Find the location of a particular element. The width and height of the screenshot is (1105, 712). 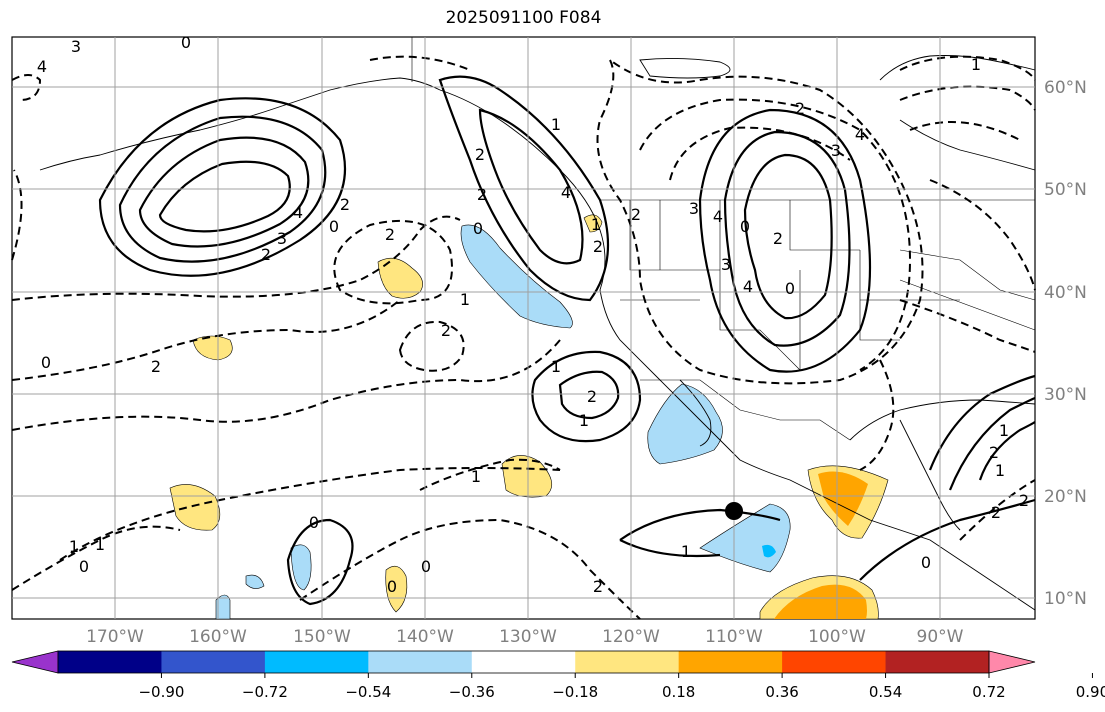

lon-label: 110°W is located at coordinates (734, 637).